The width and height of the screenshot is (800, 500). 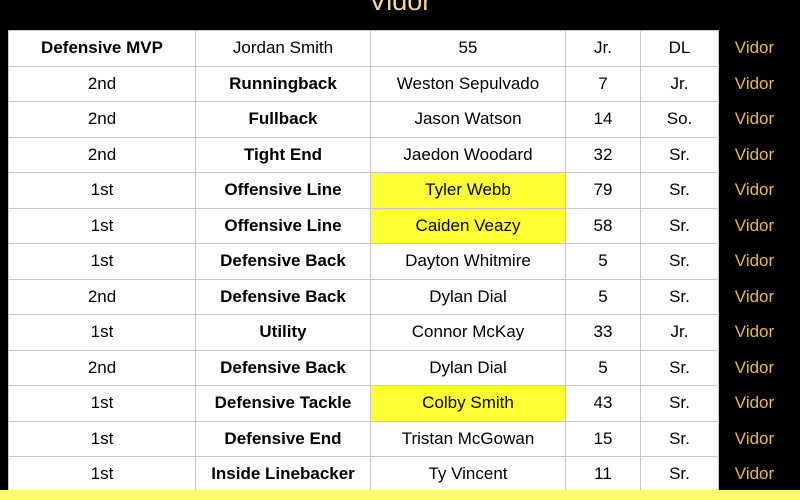 I want to click on table-row: 1st Utility Connor McKay 33 Jr. Vidor, so click(x=399, y=332).